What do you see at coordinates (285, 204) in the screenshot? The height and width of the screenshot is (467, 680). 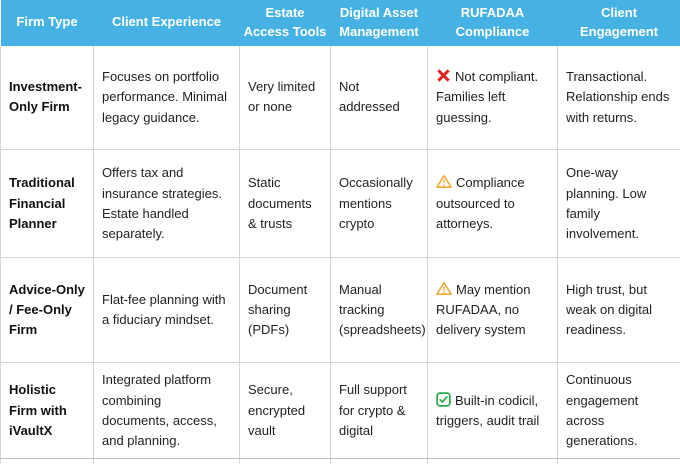 I see `cell-estate-access-tools: Static documents & trusts` at bounding box center [285, 204].